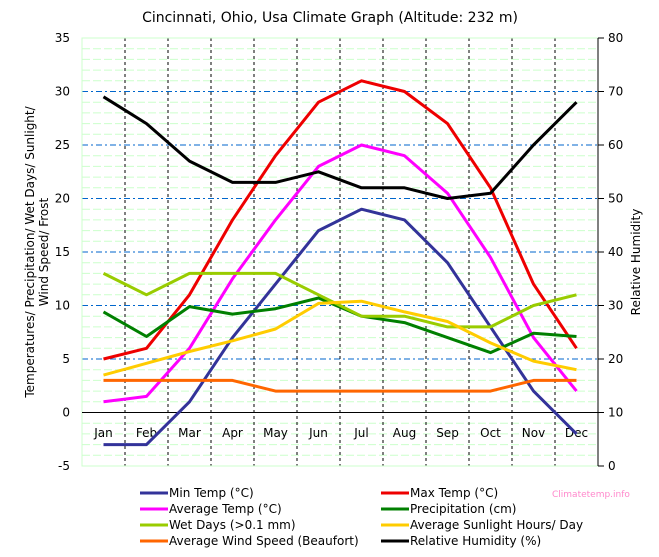 The image size is (659, 557). What do you see at coordinates (615, 413) in the screenshot?
I see `y2-tick-label: 10` at bounding box center [615, 413].